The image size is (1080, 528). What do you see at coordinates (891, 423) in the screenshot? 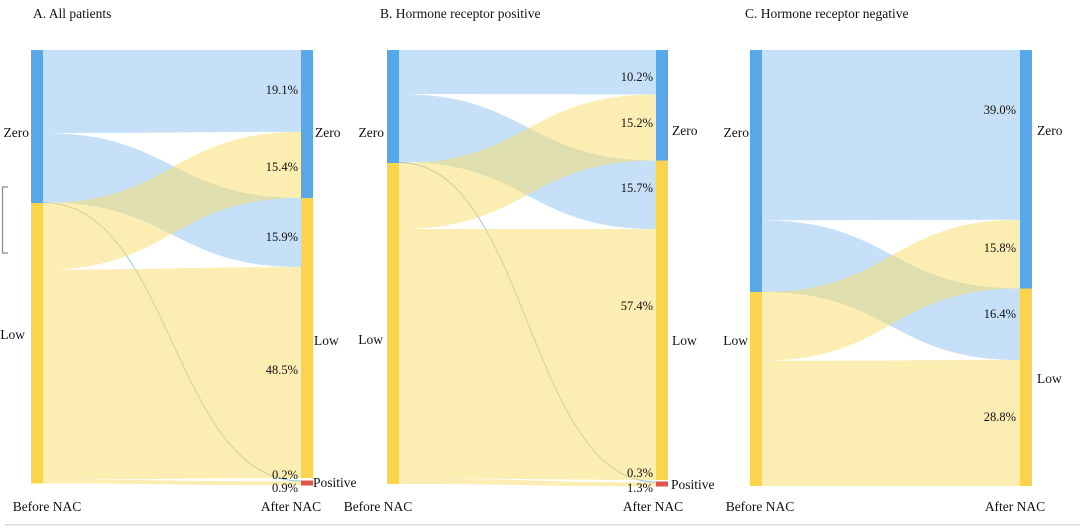
I see `flow-c-low-low` at bounding box center [891, 423].